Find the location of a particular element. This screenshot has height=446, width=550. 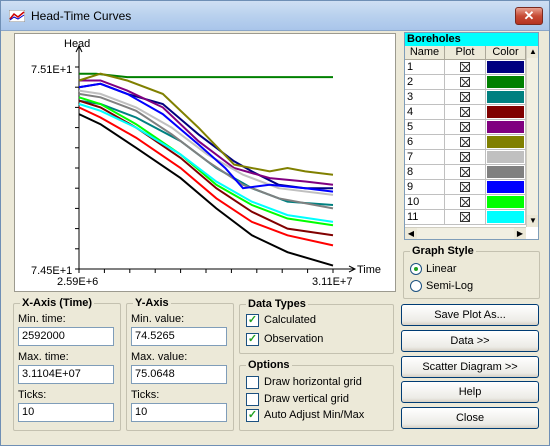

vertical-grid-checkbox is located at coordinates (252, 399).